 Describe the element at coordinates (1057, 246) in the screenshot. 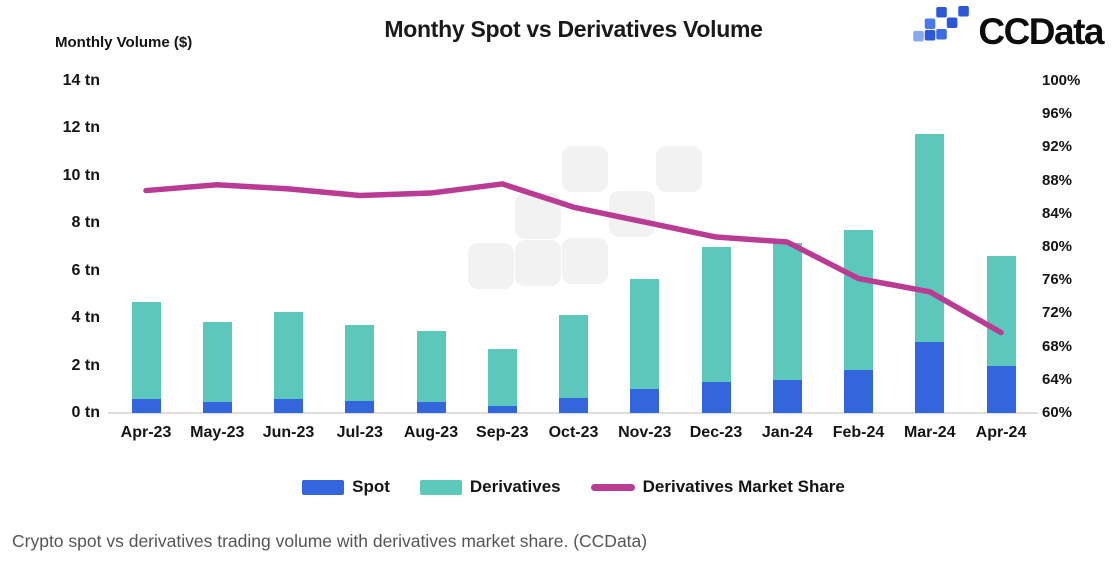

I see `right-axis-tick: 80%` at that location.